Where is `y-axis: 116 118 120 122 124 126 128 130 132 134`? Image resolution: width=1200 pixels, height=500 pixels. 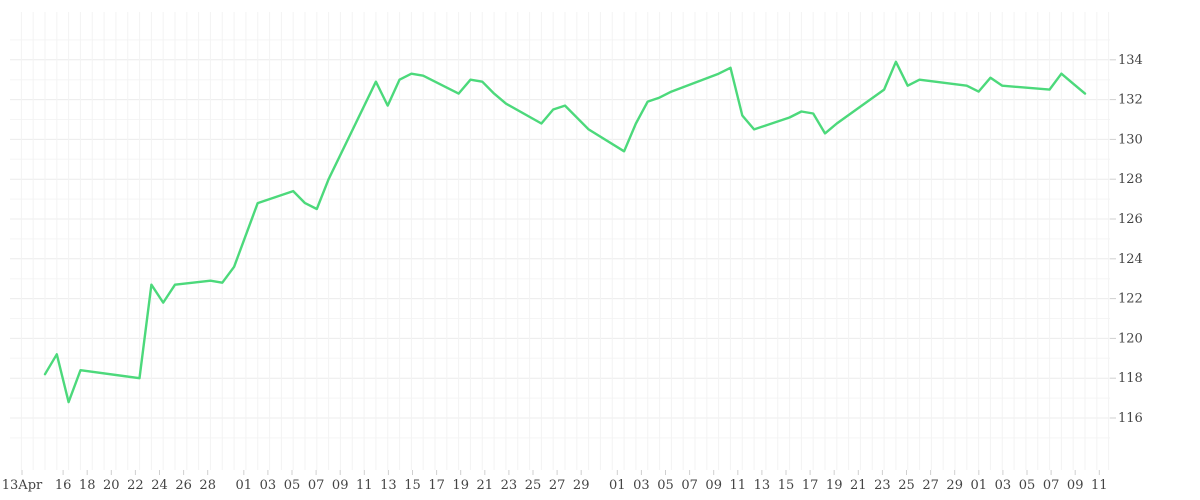 y-axis: 116 118 120 122 124 126 128 130 132 134 is located at coordinates (1126, 239).